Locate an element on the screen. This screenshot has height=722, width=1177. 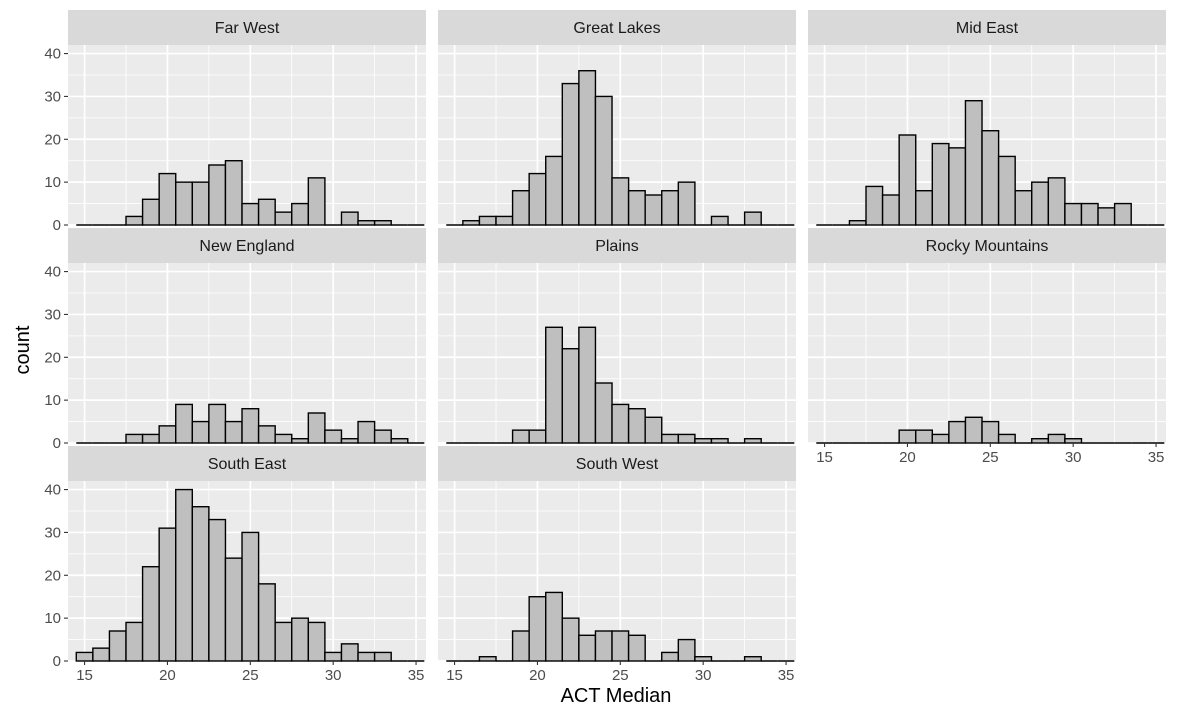
y-tick-label: 10 is located at coordinates (52, 400).